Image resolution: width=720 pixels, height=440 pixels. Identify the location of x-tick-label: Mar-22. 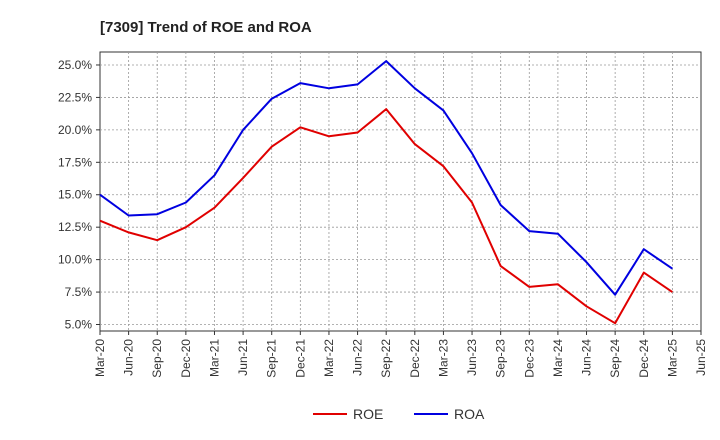
(329, 358).